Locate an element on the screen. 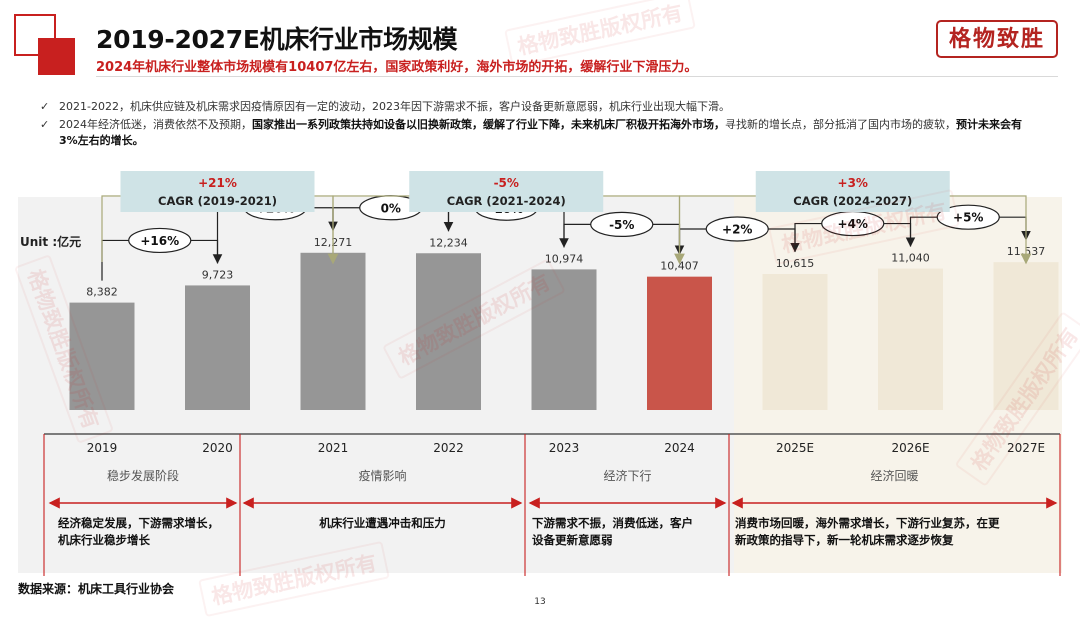 This screenshot has width=1080, height=617. header-divider is located at coordinates (577, 76).